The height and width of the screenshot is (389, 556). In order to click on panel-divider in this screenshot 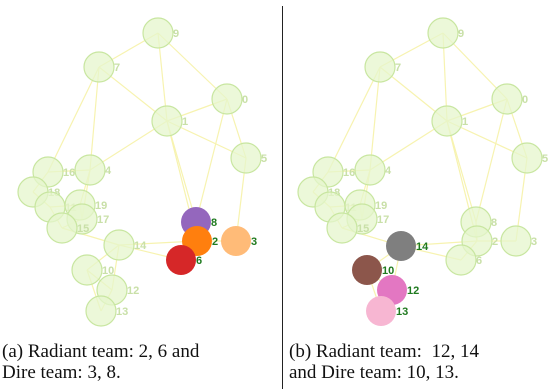, I will do `click(282, 197)`.